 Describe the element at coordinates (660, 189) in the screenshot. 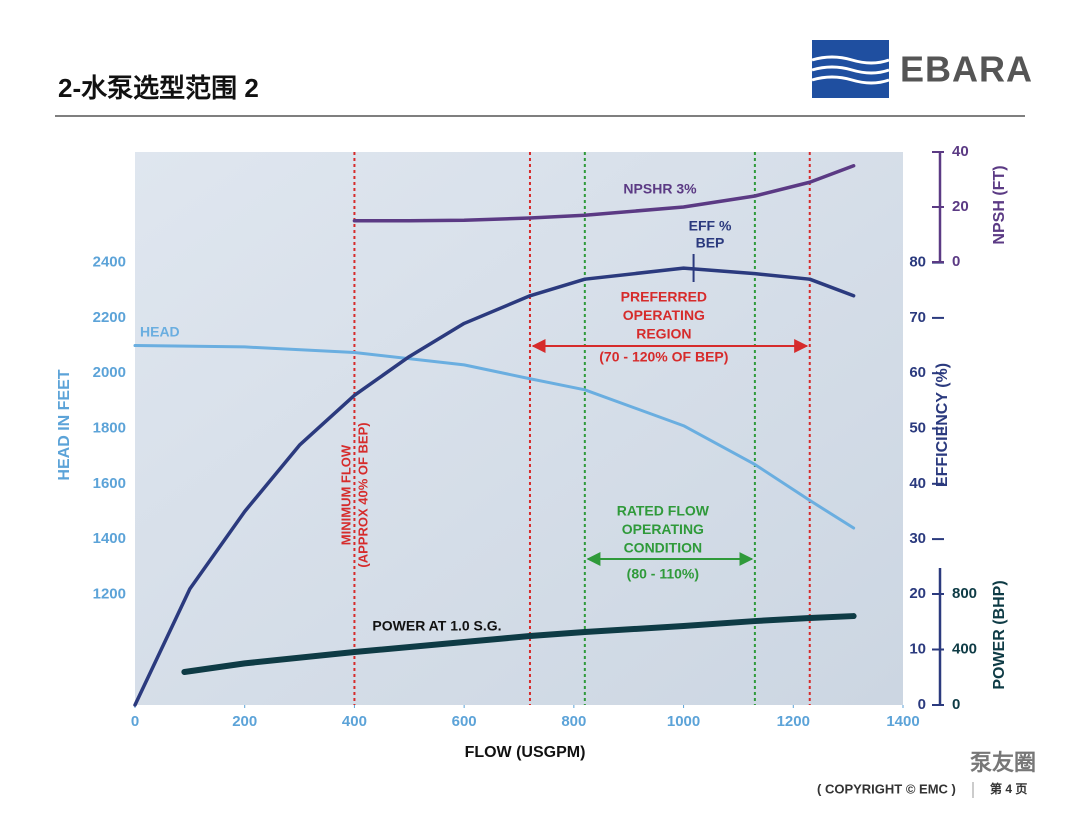

I see `series-label: NPSHR 3%` at that location.